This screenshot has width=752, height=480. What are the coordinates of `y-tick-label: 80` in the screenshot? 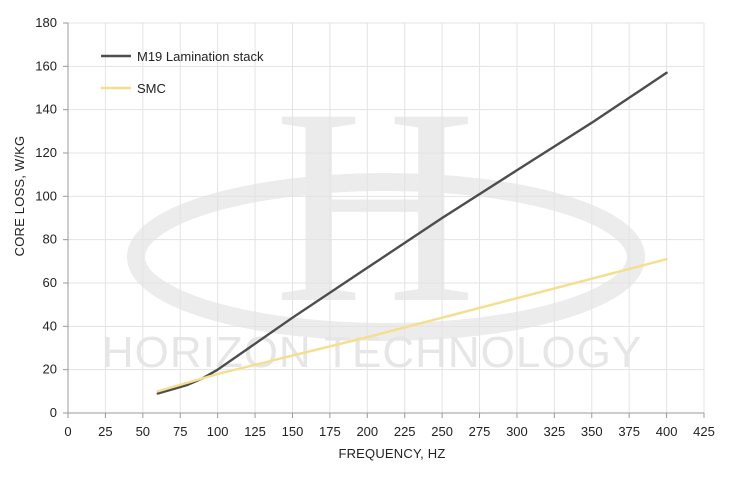 It's located at (50, 239).